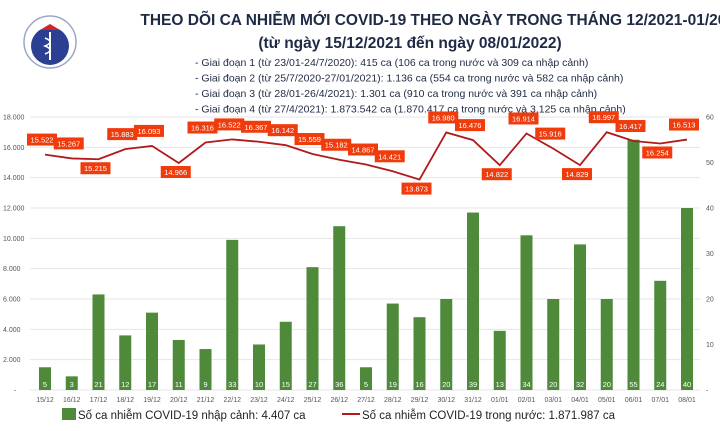 The image size is (720, 431). What do you see at coordinates (72, 400) in the screenshot?
I see `x-tick: 16/12` at bounding box center [72, 400].